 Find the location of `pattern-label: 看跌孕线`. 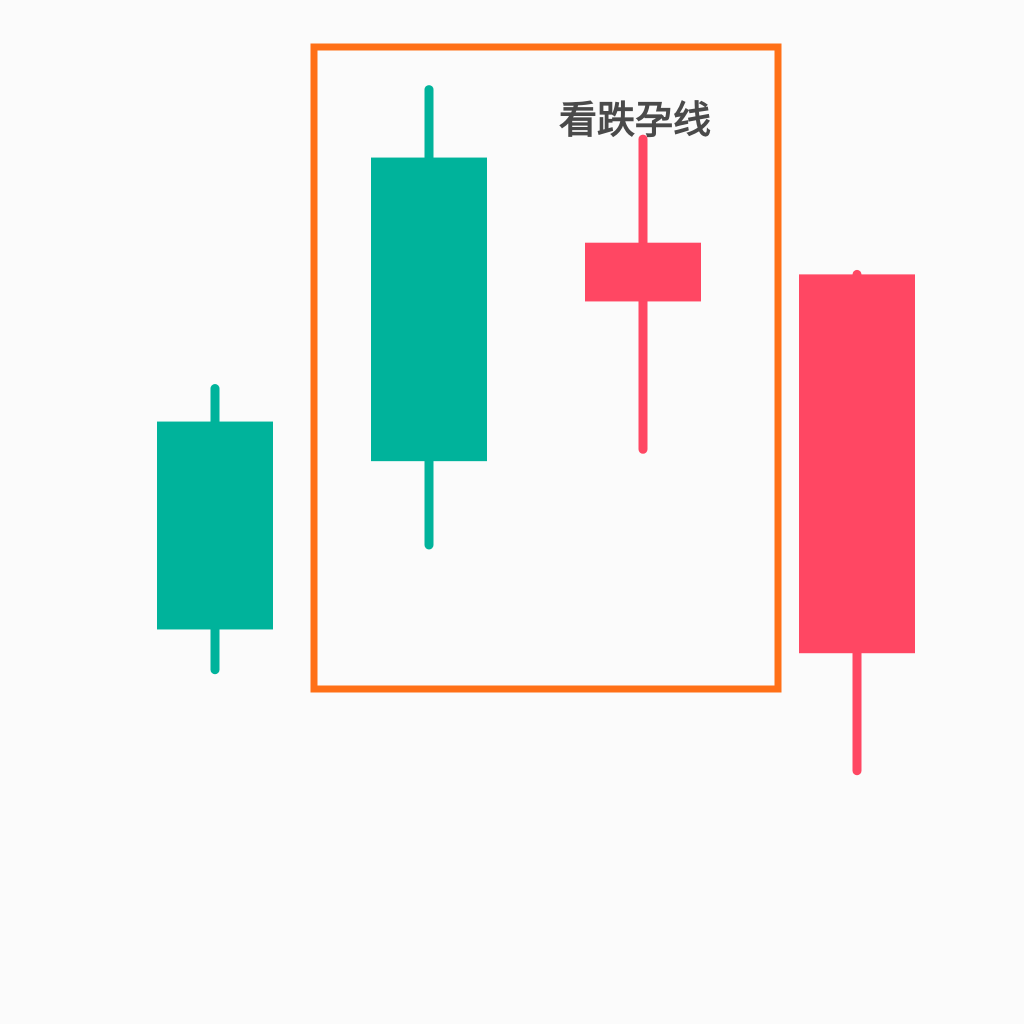

pattern-label: 看跌孕线 is located at coordinates (635, 120).